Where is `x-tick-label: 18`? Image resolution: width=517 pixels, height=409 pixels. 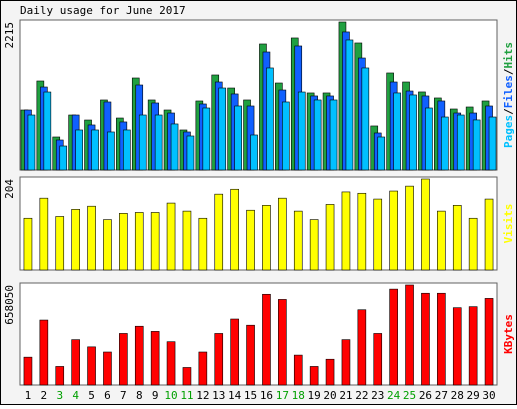 x-tick-label: 18 is located at coordinates (298, 395).